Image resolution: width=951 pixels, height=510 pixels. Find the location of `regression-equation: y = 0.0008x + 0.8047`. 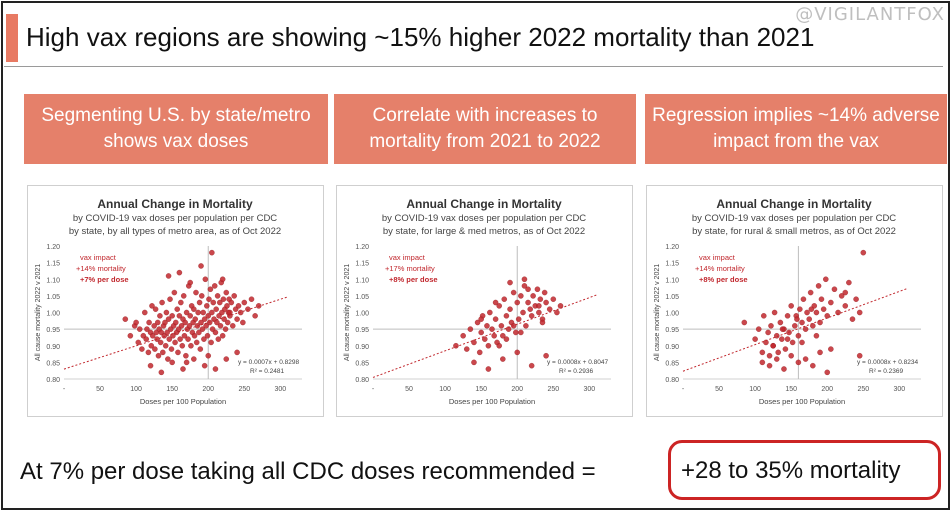

regression-equation: y = 0.0008x + 0.8047 is located at coordinates (577, 362).